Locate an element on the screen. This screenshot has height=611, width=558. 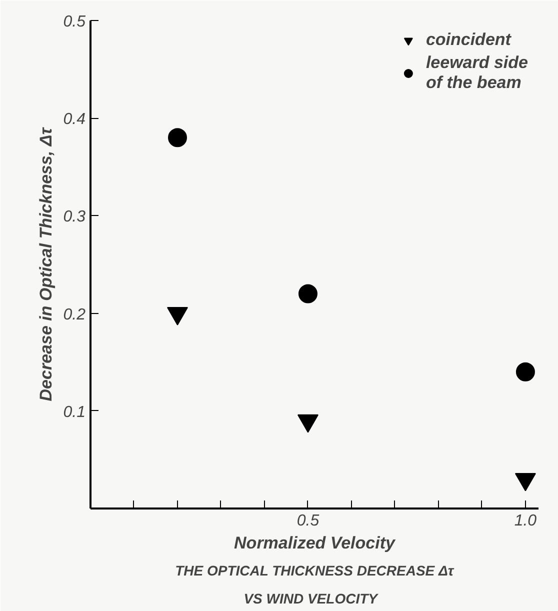
y-tick-label: 0.1 is located at coordinates (74, 412).